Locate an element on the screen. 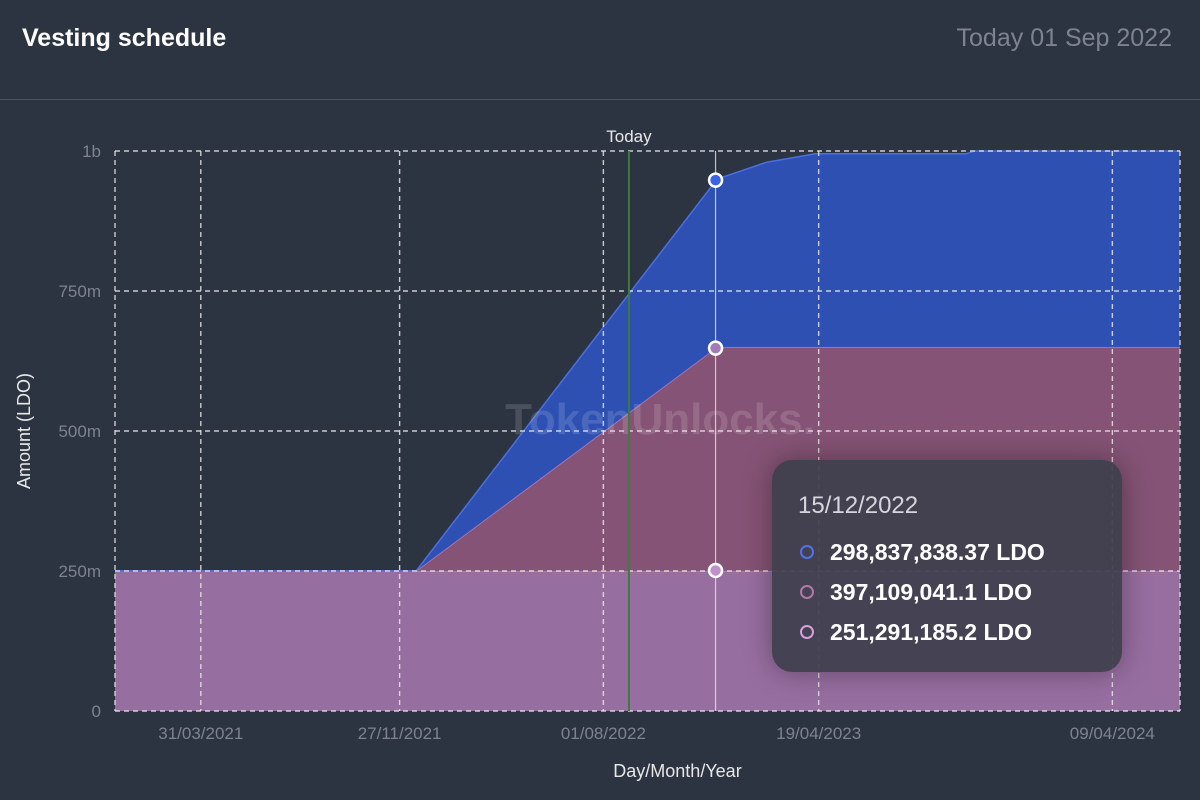 The width and height of the screenshot is (1200, 800). series-1-marker-icon is located at coordinates (807, 552).